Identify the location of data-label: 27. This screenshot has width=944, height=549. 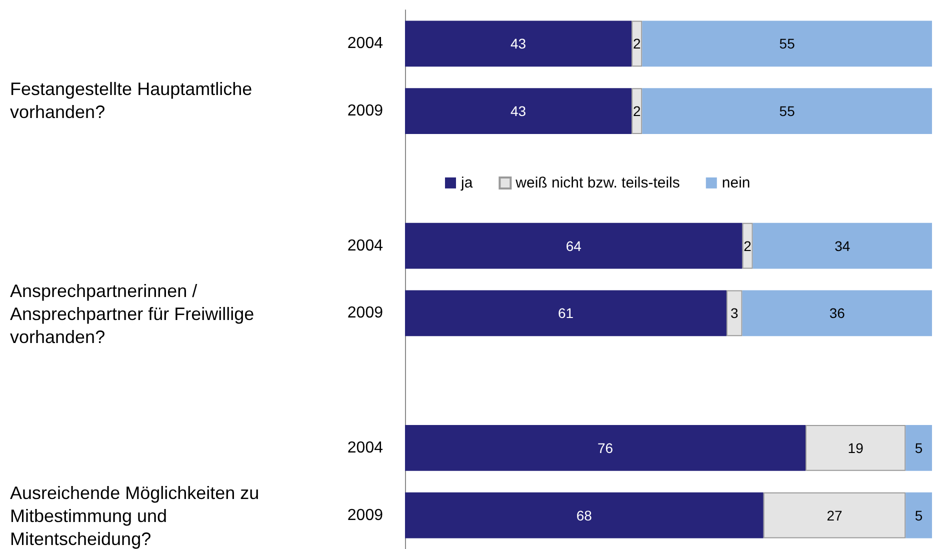
(834, 515).